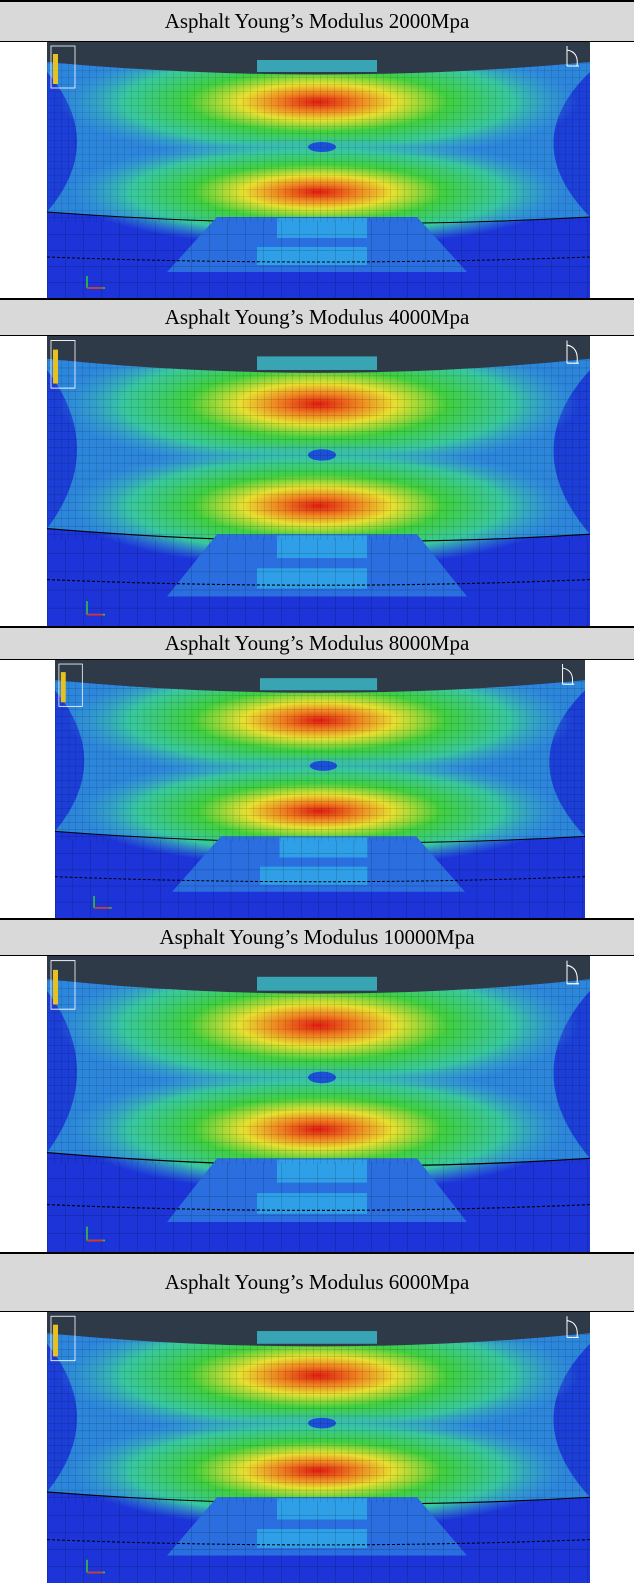  I want to click on panel-title: Asphalt Young’s Modulus 6000Mpa, so click(317, 1282).